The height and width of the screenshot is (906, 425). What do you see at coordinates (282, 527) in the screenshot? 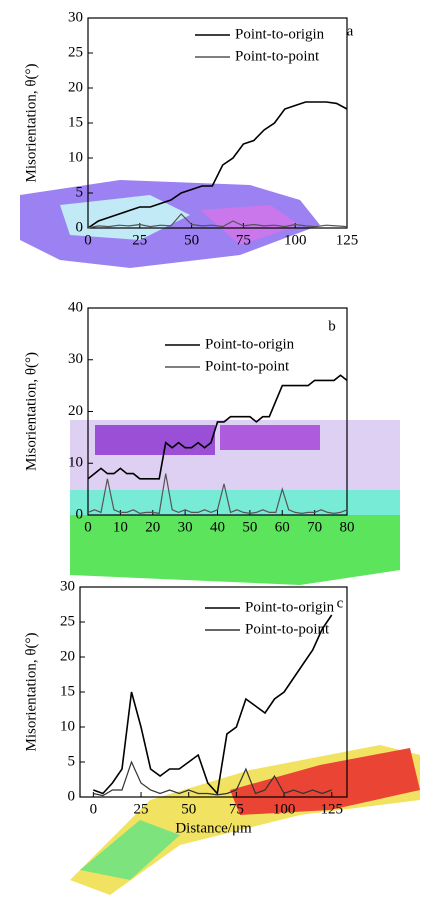
I see `x-tick-label: 60` at bounding box center [282, 527].